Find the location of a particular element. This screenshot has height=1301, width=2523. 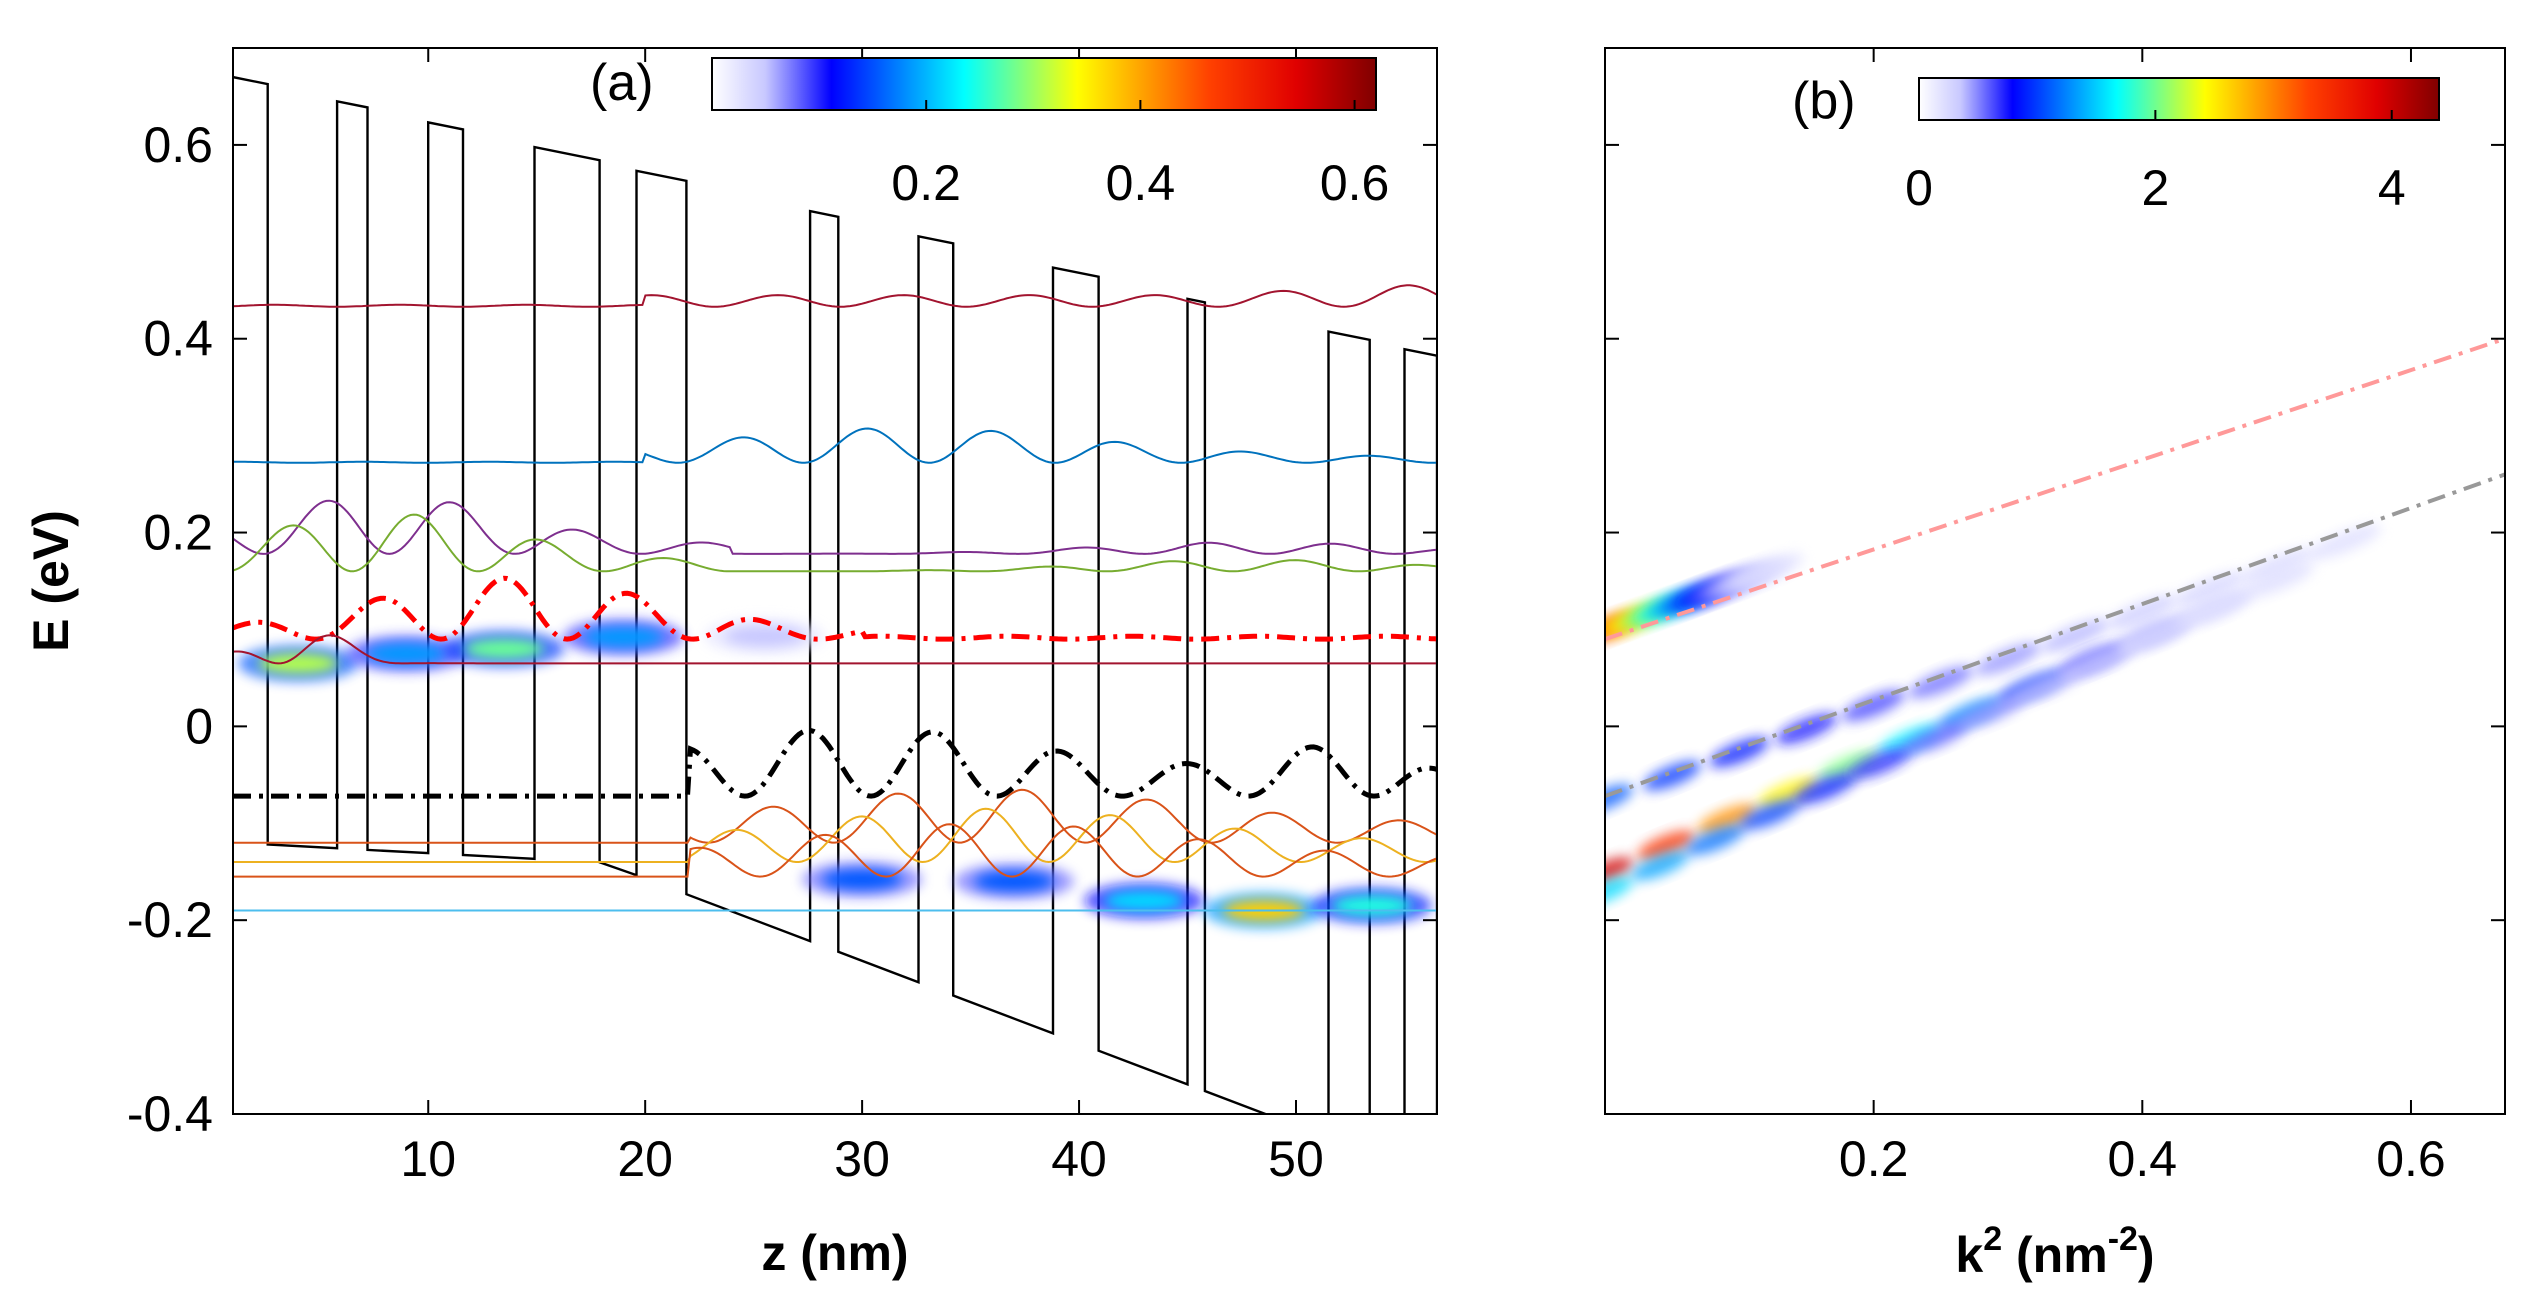

panel-a-xtick-label: 20 is located at coordinates (645, 1159).